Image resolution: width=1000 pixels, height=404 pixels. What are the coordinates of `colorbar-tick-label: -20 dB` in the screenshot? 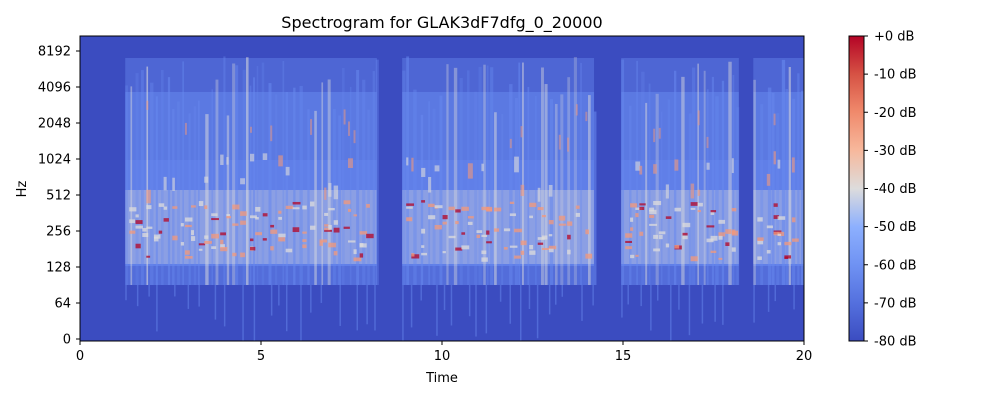 It's located at (895, 113).